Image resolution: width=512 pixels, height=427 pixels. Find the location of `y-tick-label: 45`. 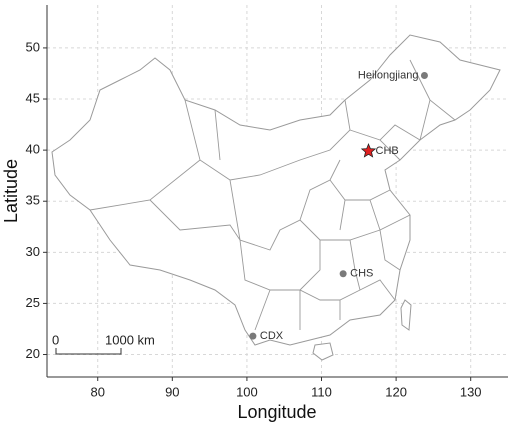

y-tick-label: 45 is located at coordinates (33, 97).